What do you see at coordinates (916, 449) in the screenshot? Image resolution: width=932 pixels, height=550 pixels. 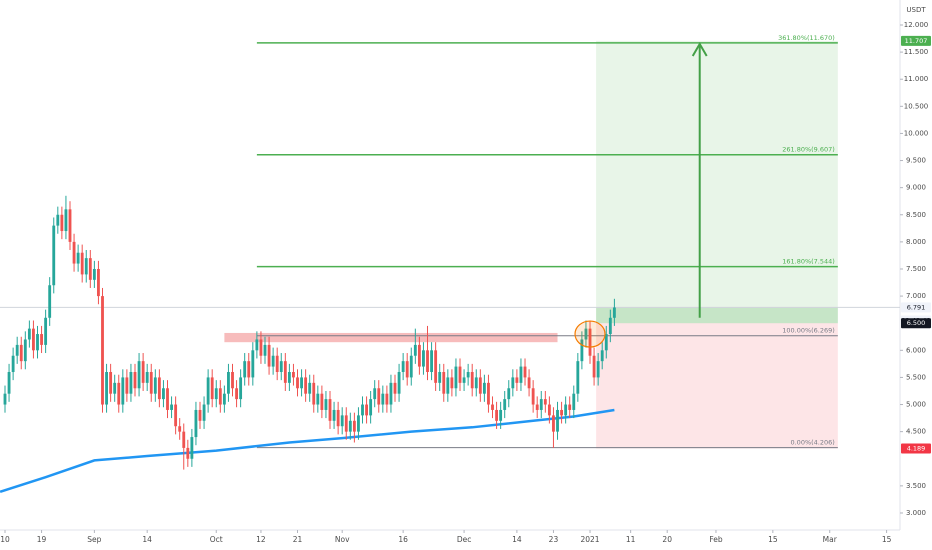 I see `price-label: 4.189` at bounding box center [916, 449].